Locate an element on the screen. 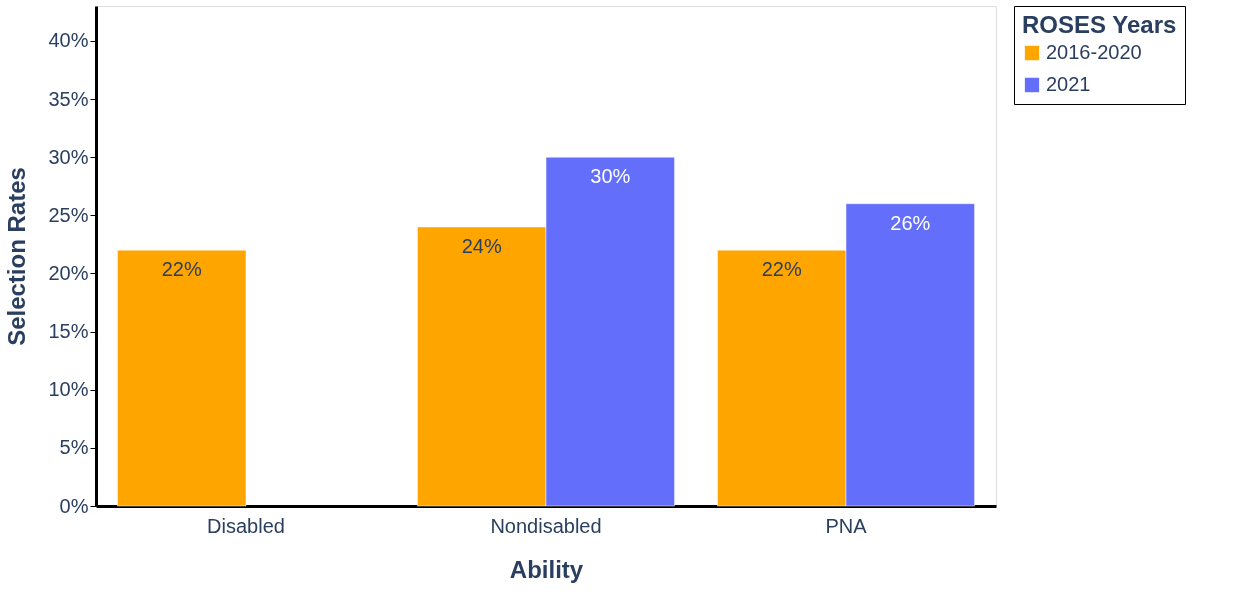 This screenshot has height=602, width=1244. y-tick-label: 15% is located at coordinates (68, 331).